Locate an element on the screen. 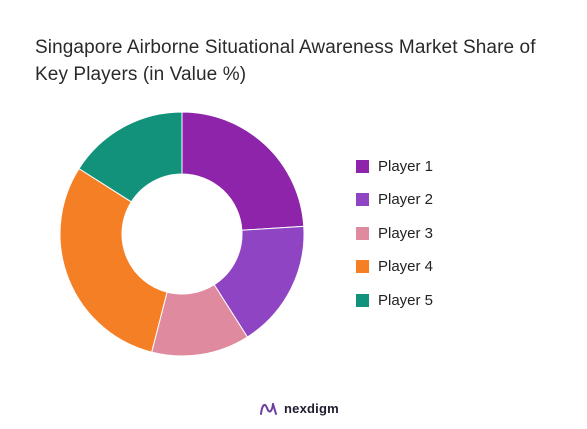 The width and height of the screenshot is (587, 429). legend-item-player-1: Player 1 is located at coordinates (394, 166).